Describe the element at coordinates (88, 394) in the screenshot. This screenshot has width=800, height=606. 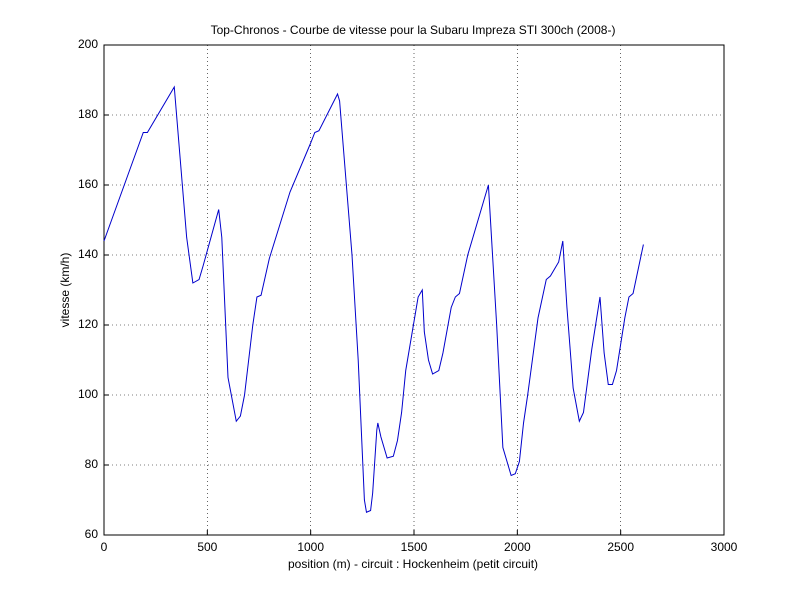
I see `y-tick-label: 100` at that location.